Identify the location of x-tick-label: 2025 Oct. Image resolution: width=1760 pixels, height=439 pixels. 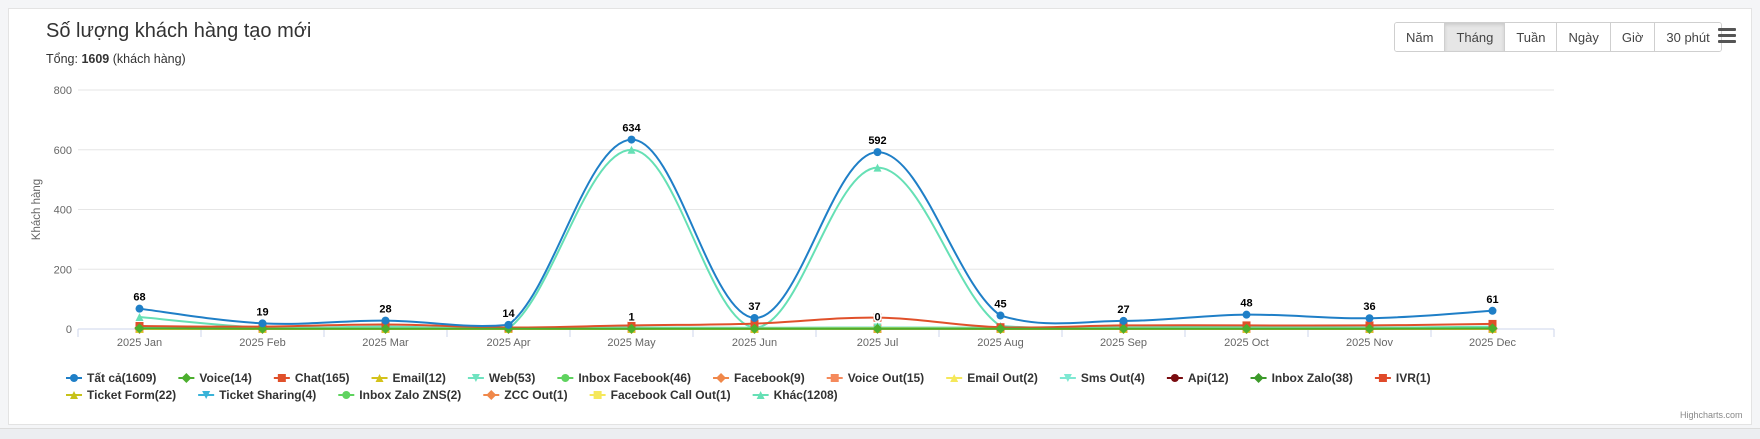
(1246, 343).